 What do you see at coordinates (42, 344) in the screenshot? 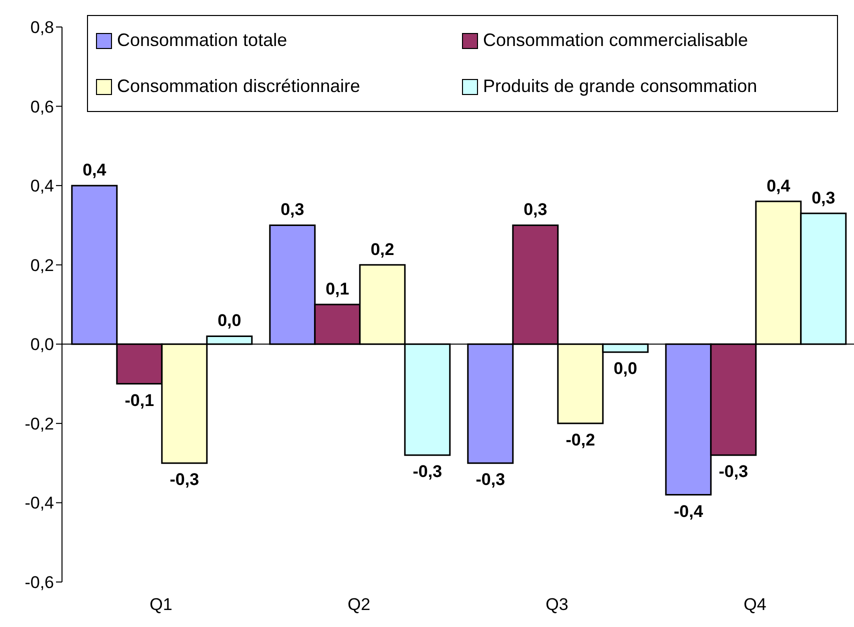
I see `y-tick-label: 0,0` at bounding box center [42, 344].